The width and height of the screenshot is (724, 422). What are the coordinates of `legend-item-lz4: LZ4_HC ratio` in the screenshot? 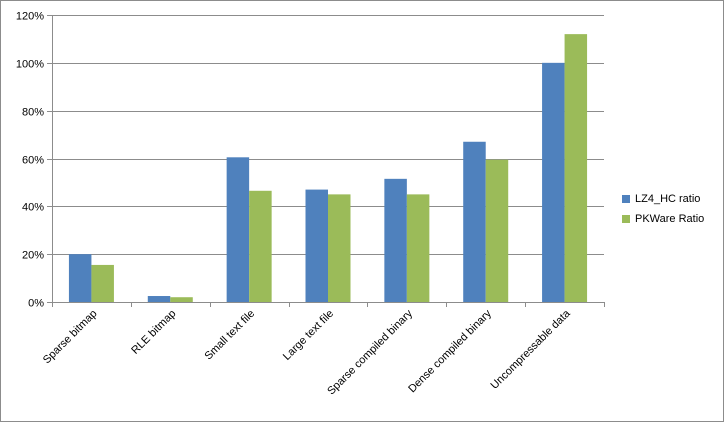 It's located at (663, 199).